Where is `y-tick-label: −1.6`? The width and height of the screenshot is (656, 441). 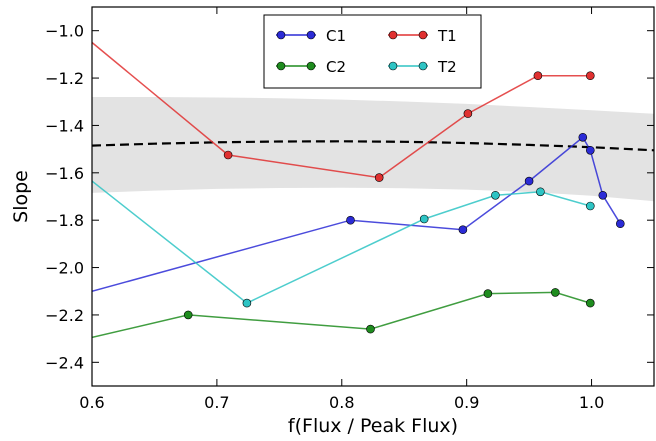
y-tick-label: −1.6 is located at coordinates (64, 173).